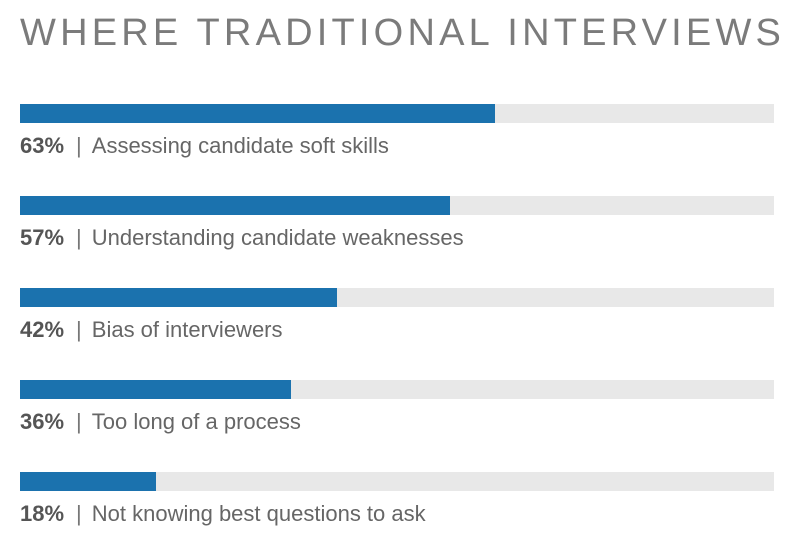 The width and height of the screenshot is (800, 548). Describe the element at coordinates (42, 329) in the screenshot. I see `bar-value-label: 42%` at that location.